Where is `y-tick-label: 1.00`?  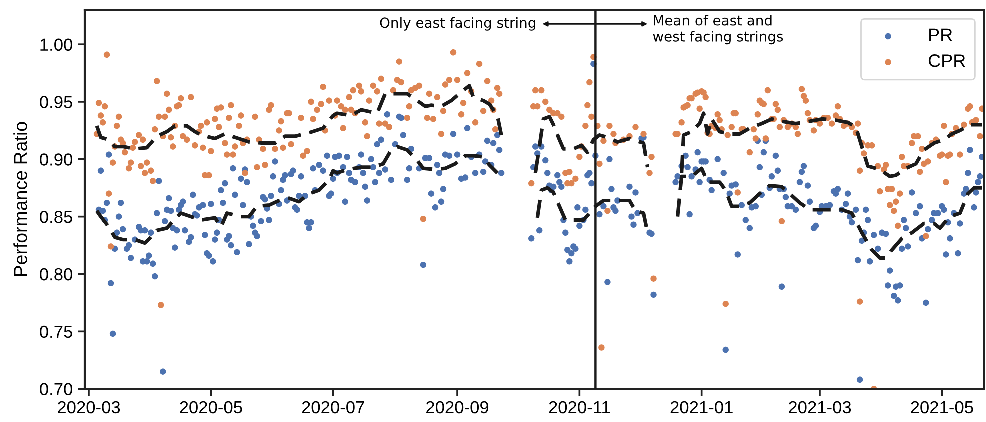
y-tick-label: 1.00 is located at coordinates (56, 45).